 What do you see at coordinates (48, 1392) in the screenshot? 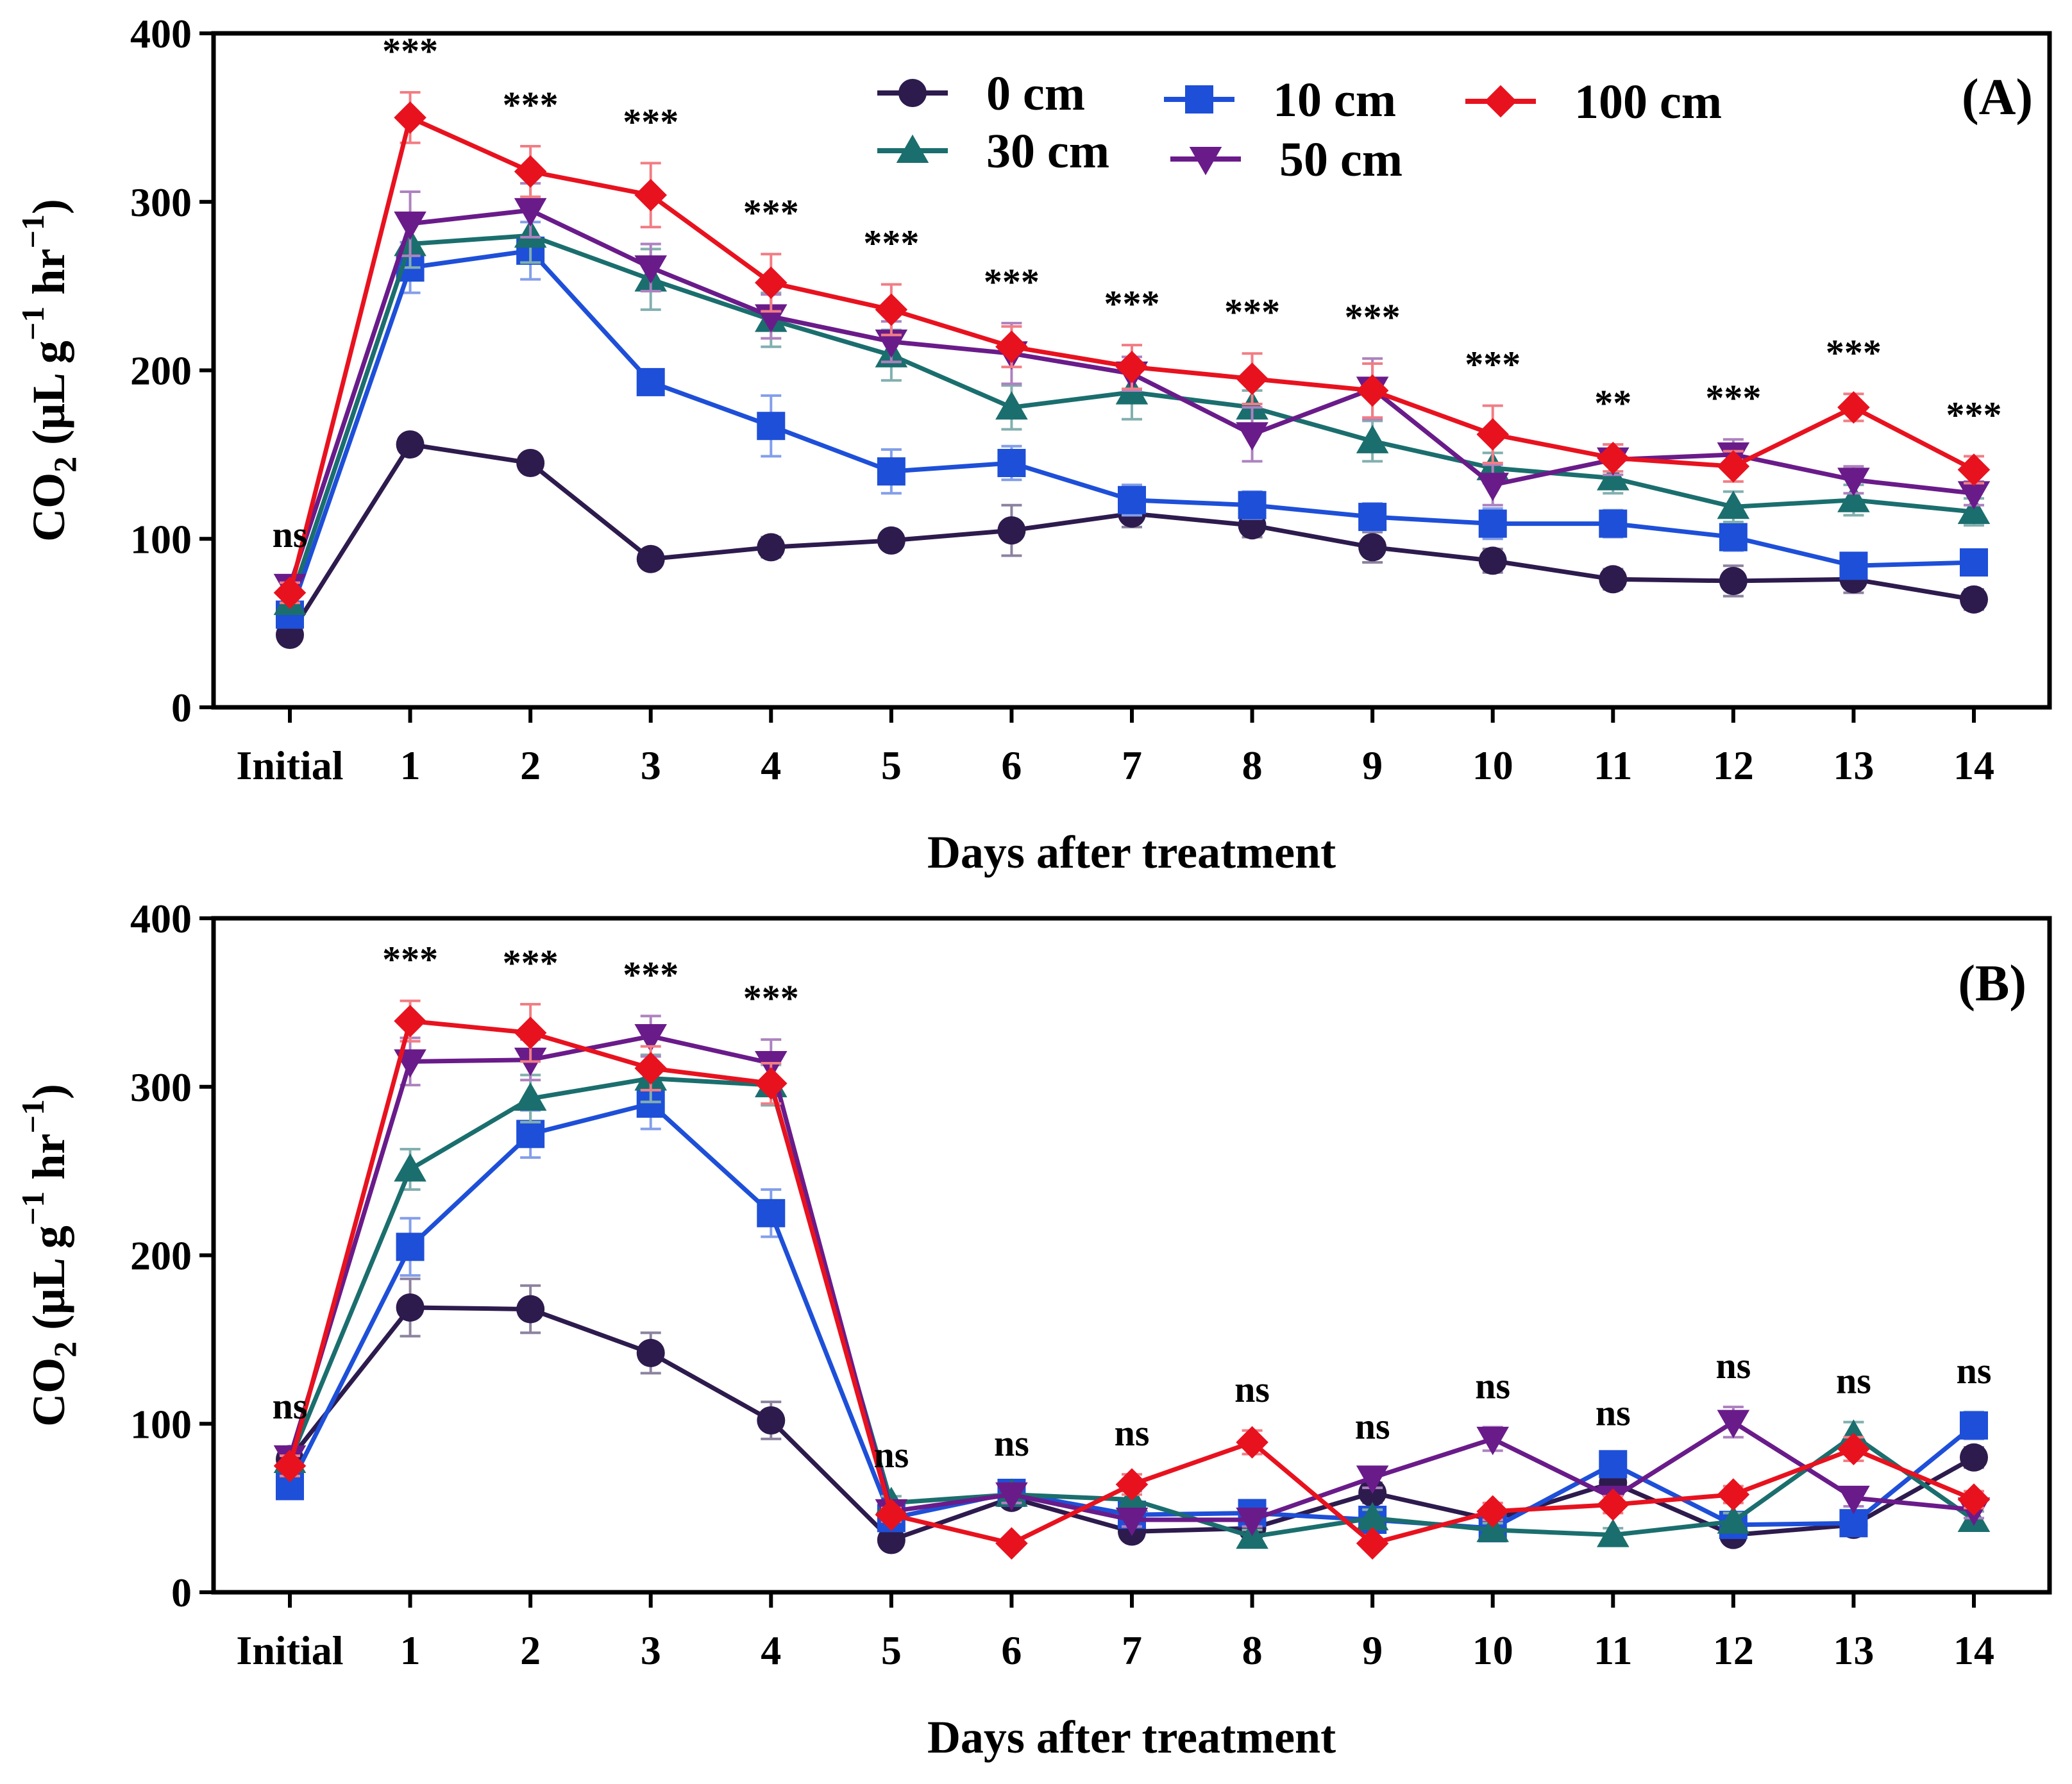
I see `y-label-main: CO` at bounding box center [48, 1392].